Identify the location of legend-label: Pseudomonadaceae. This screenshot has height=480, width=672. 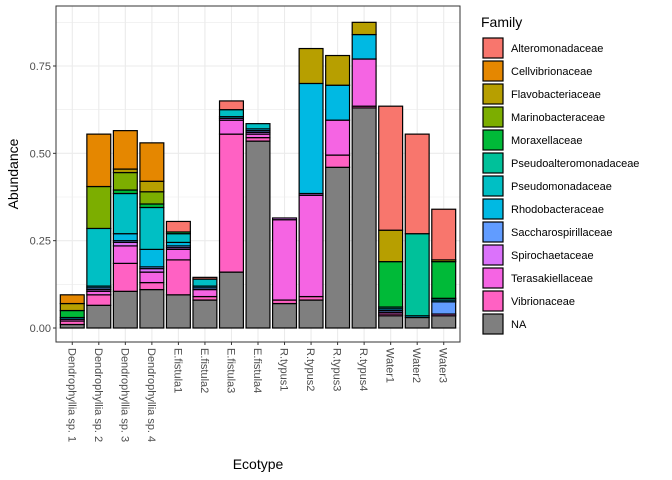
(561, 187).